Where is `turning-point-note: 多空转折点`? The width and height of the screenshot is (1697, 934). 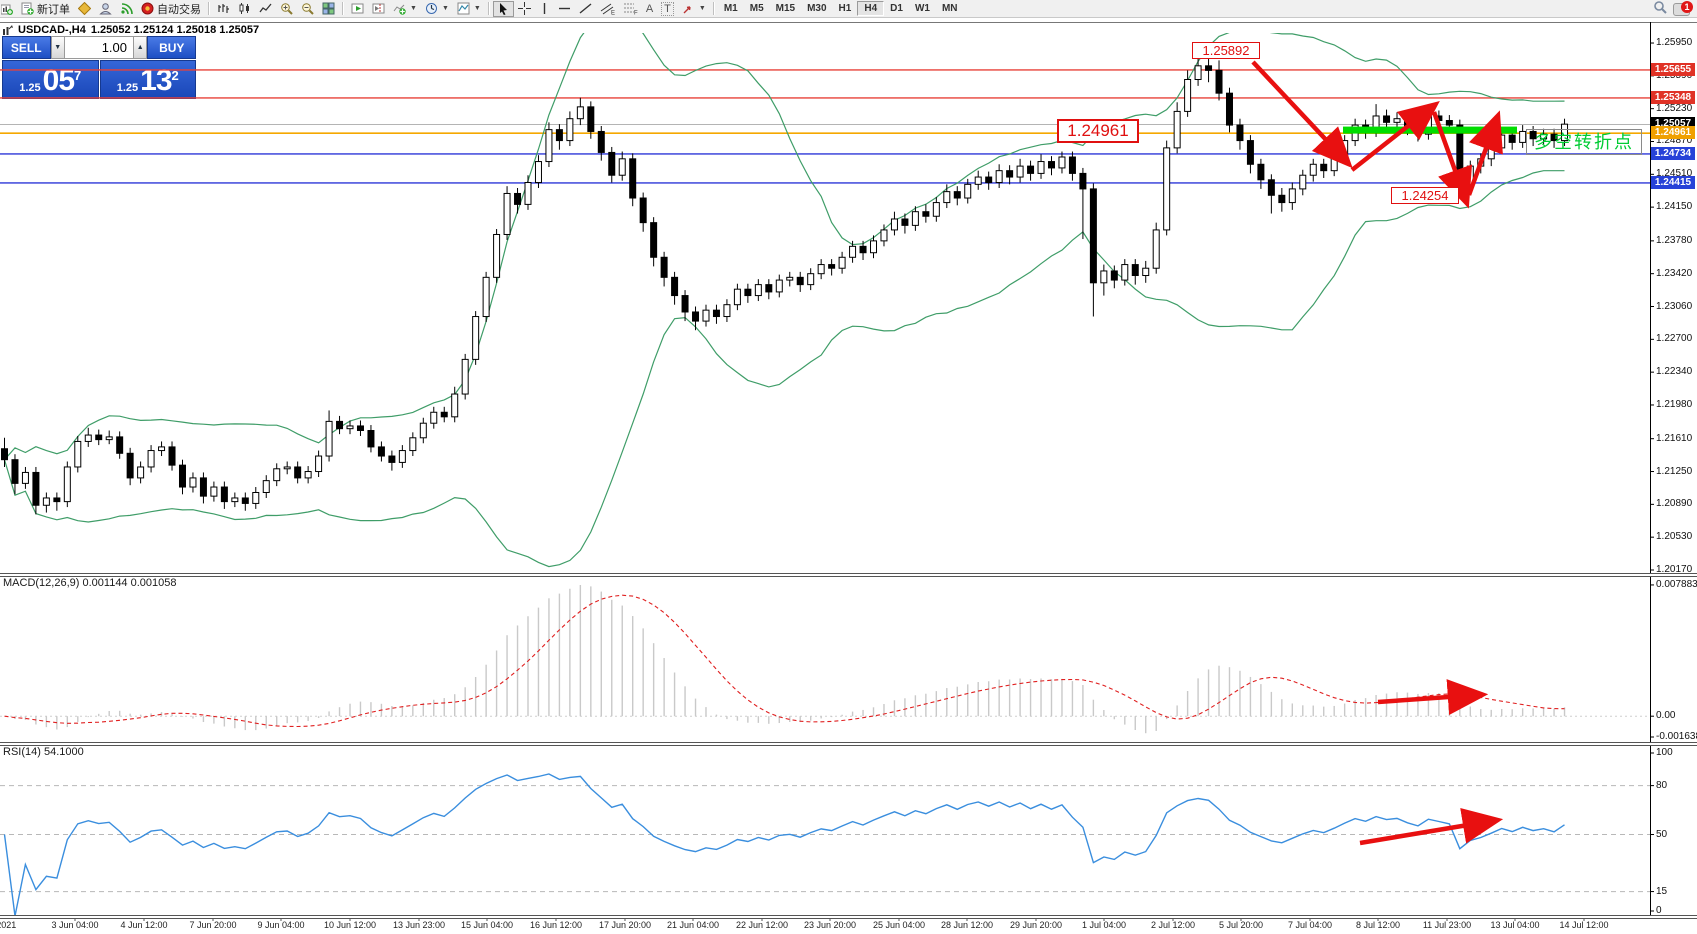 turning-point-note: 多空转折点 is located at coordinates (1584, 142).